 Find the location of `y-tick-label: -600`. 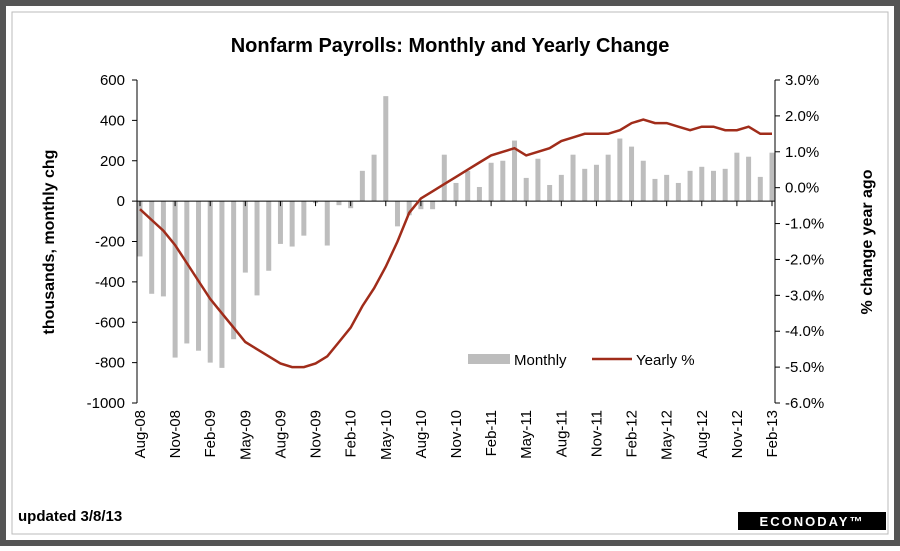

y-tick-label: -600 is located at coordinates (110, 322).